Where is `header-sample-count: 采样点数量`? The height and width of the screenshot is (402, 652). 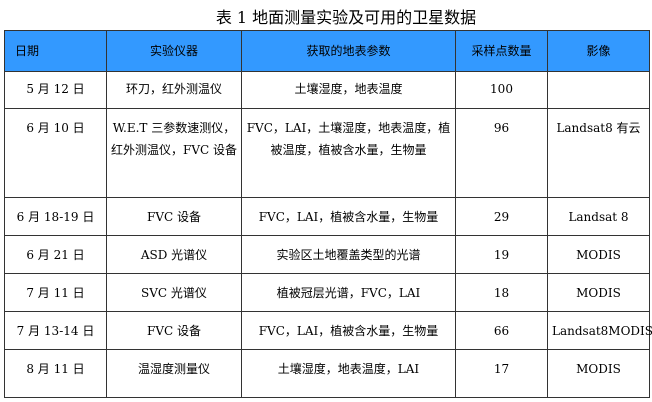 header-sample-count: 采样点数量 is located at coordinates (501, 51).